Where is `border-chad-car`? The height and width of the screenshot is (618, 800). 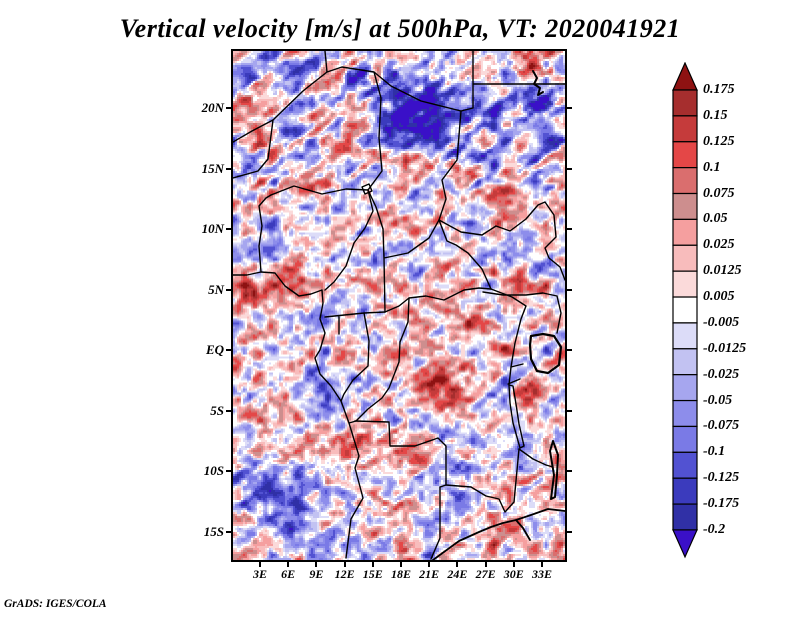
border-chad-car is located at coordinates (403, 251).